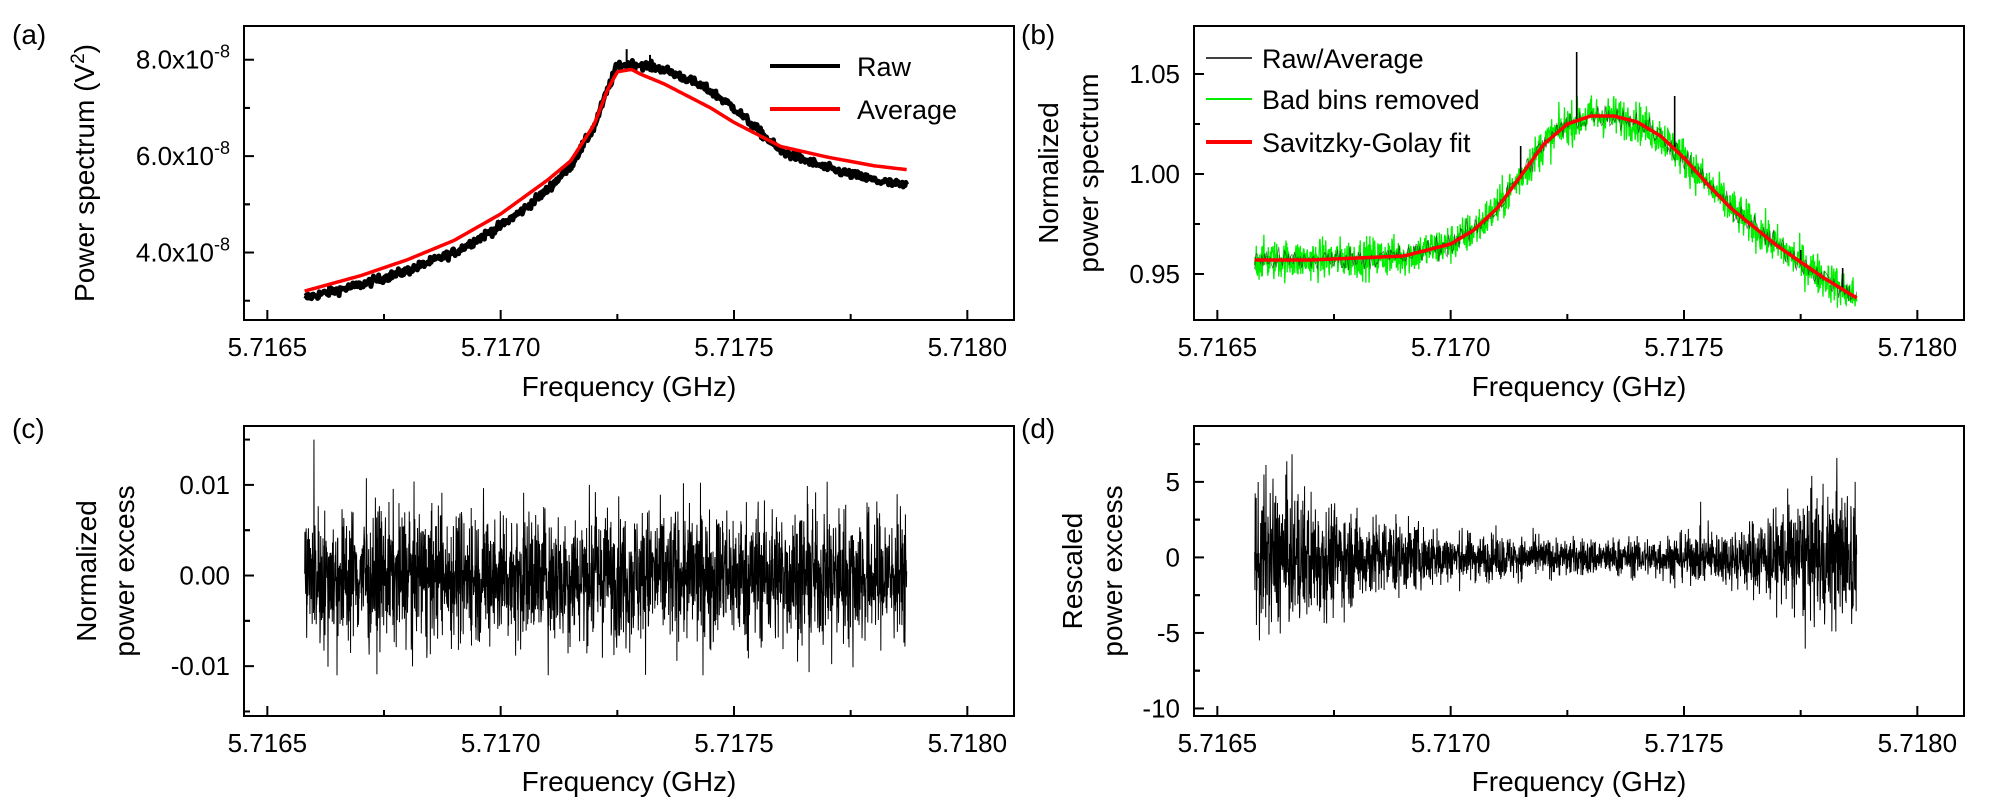  Describe the element at coordinates (1038, 34) in the screenshot. I see `panel-b-letter: (b)` at that location.